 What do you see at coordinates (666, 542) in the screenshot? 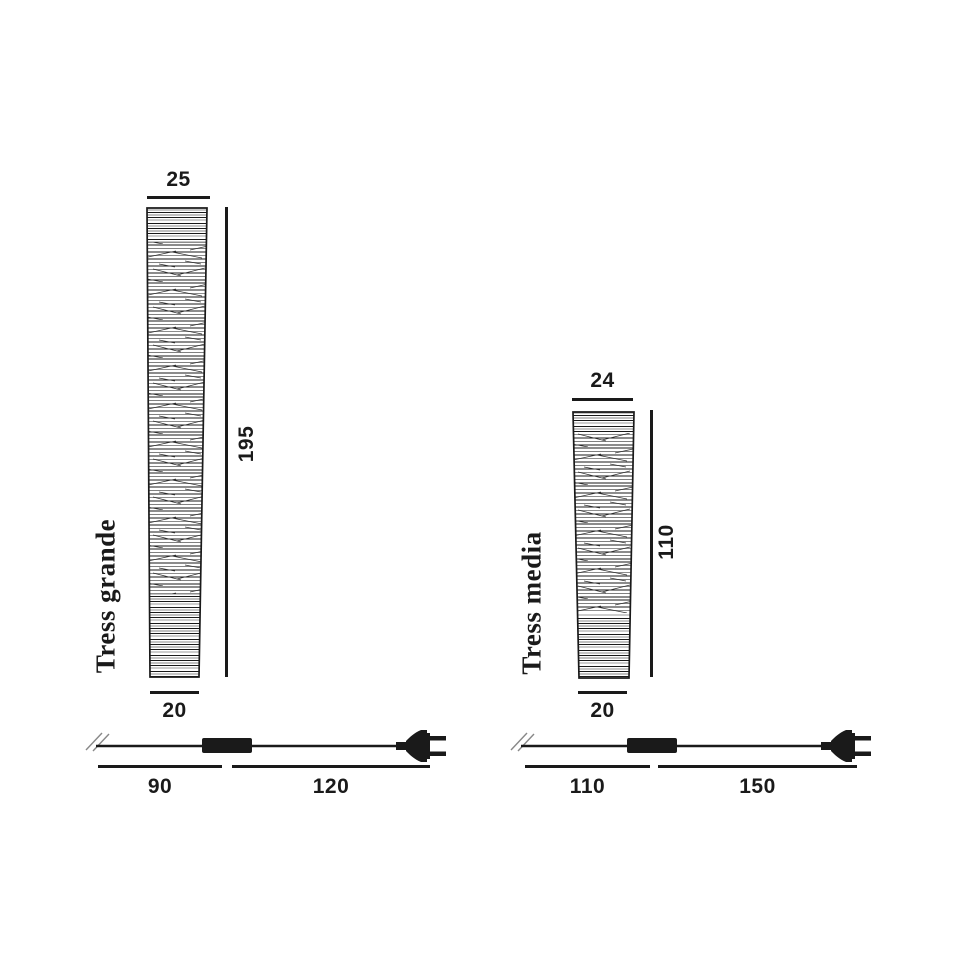
I see `height-label: 110` at bounding box center [666, 542].